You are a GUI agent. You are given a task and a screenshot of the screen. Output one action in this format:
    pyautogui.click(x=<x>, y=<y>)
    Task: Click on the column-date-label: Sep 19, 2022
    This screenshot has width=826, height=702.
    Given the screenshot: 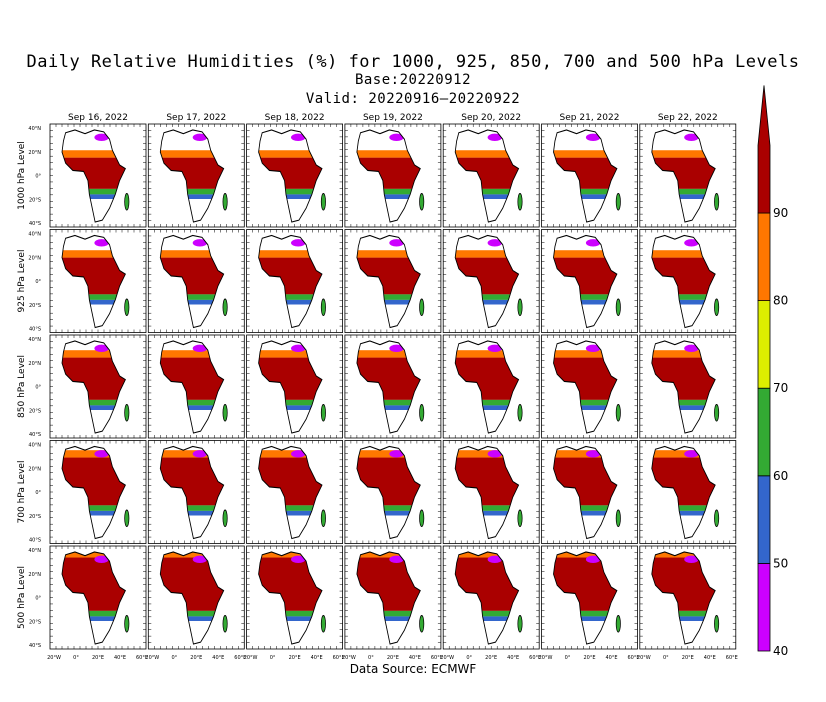 What is the action you would take?
    pyautogui.click(x=393, y=118)
    